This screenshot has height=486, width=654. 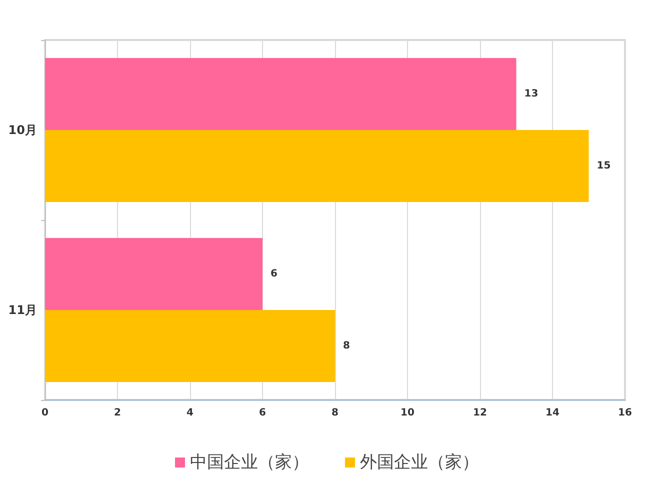 What do you see at coordinates (603, 166) in the screenshot?
I see `data-label: 15` at bounding box center [603, 166].